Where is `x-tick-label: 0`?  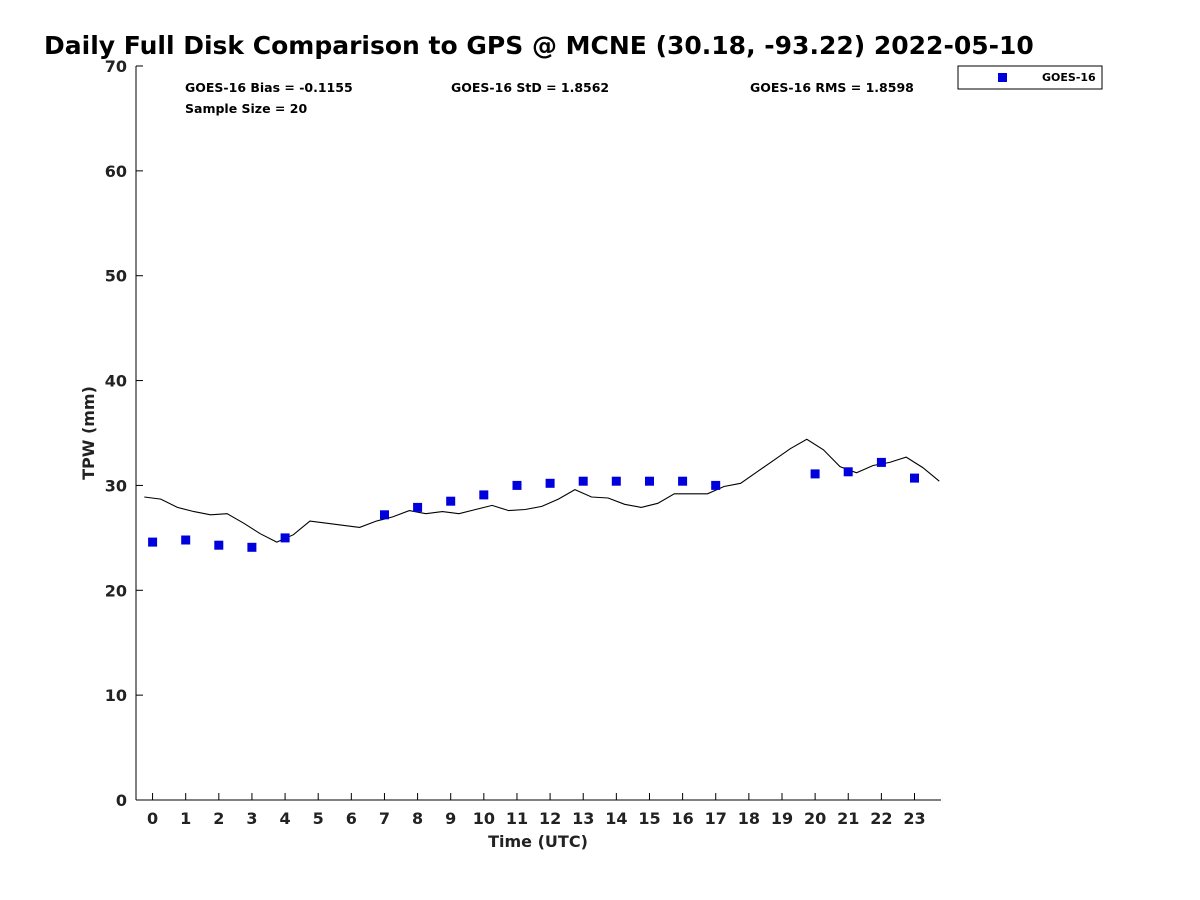
x-tick-label: 0 is located at coordinates (152, 818).